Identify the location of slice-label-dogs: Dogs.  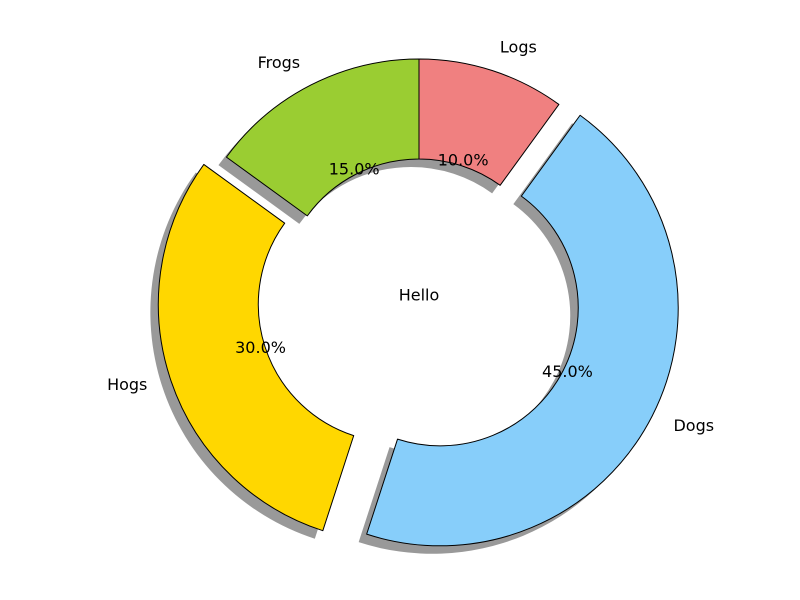
(693, 425).